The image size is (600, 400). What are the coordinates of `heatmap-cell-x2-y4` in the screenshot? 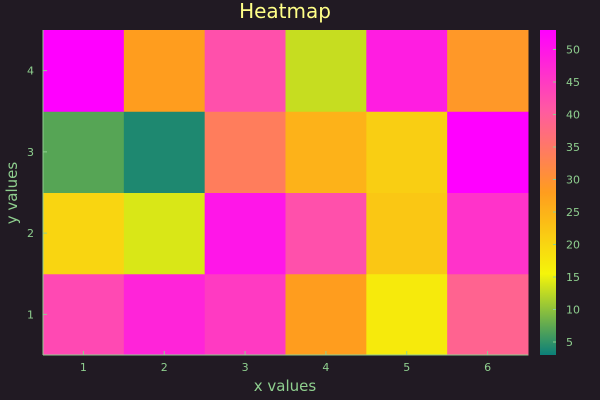 It's located at (164, 71).